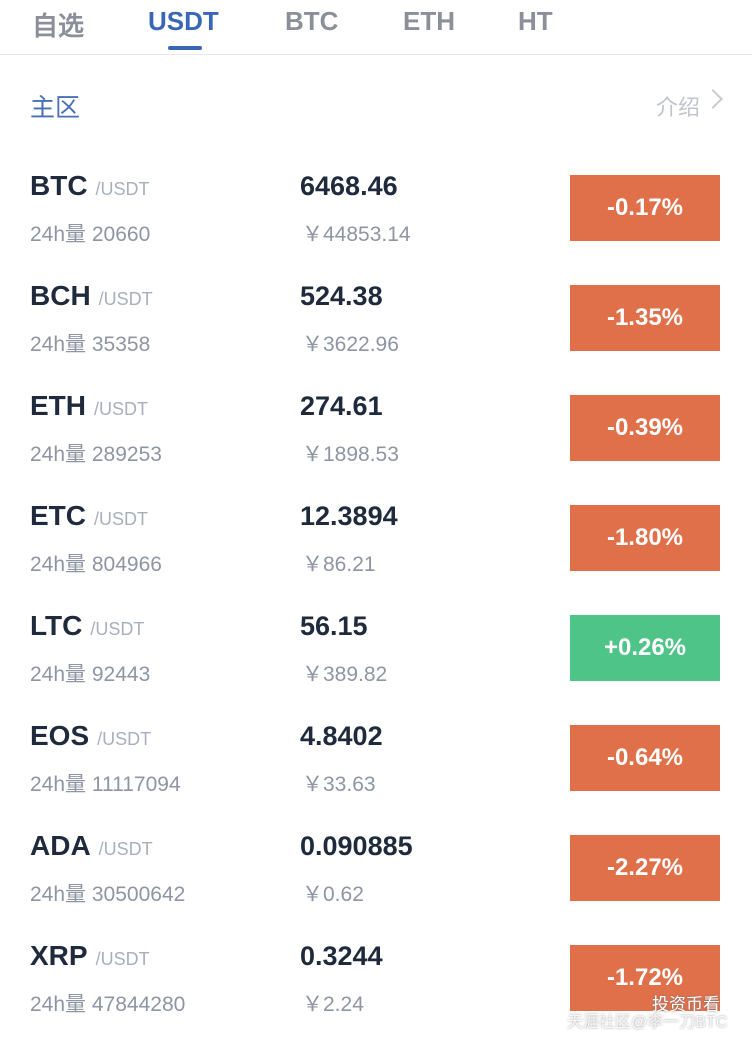 The image size is (752, 1037). I want to click on cny-price: ￥44853.14, so click(356, 234).